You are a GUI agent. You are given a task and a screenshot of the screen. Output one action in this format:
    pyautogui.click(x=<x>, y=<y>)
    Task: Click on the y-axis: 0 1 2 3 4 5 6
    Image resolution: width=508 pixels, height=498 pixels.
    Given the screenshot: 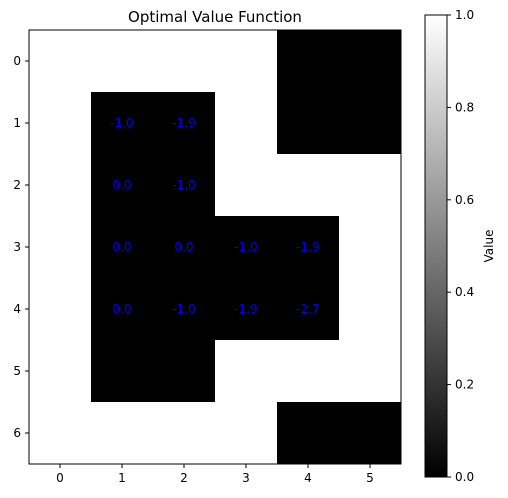 What is the action you would take?
    pyautogui.click(x=21, y=247)
    